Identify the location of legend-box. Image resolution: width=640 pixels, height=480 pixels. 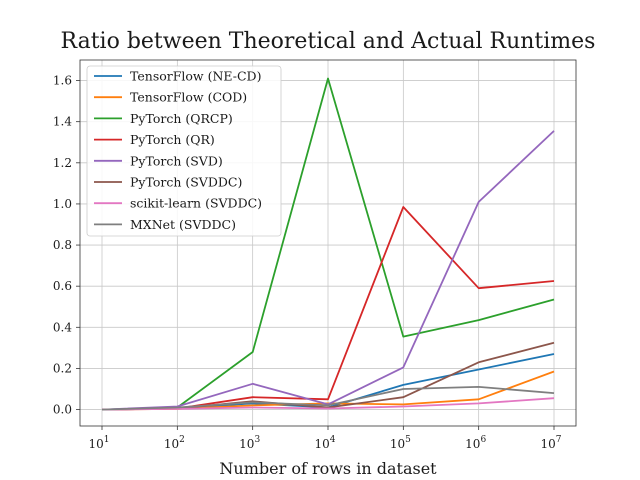
(184, 151).